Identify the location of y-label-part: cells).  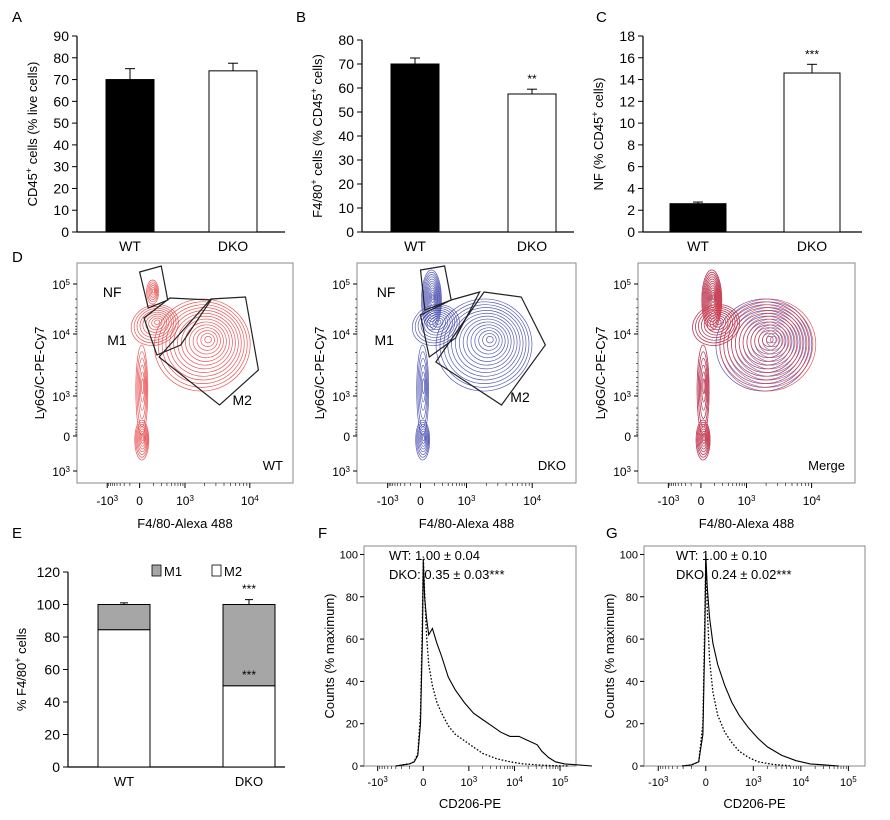
(598, 95).